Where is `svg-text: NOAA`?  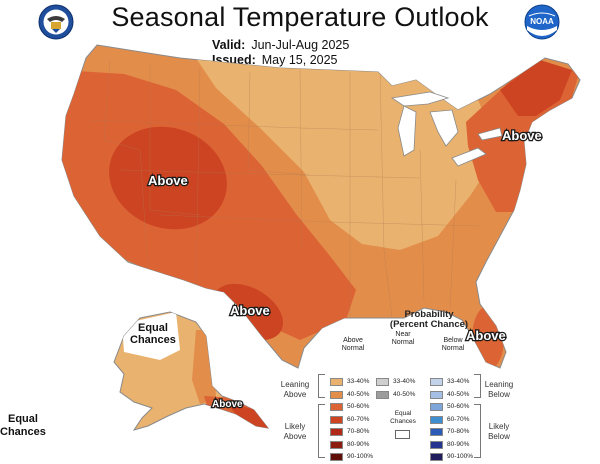 svg-text: NOAA is located at coordinates (542, 21).